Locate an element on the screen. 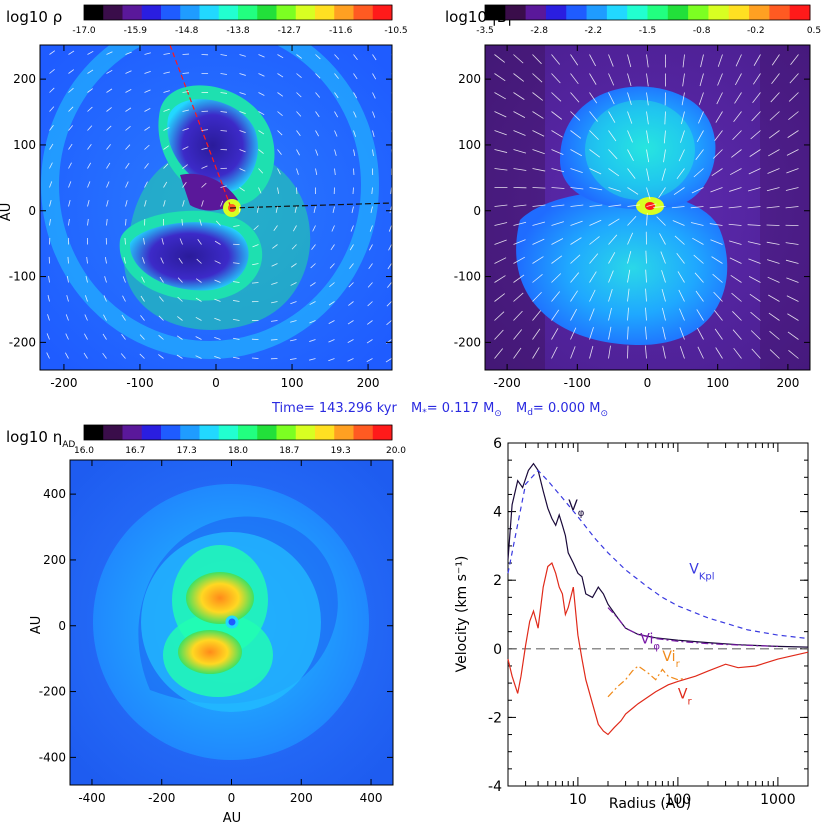  mstar-subscript: * is located at coordinates (424, 413).